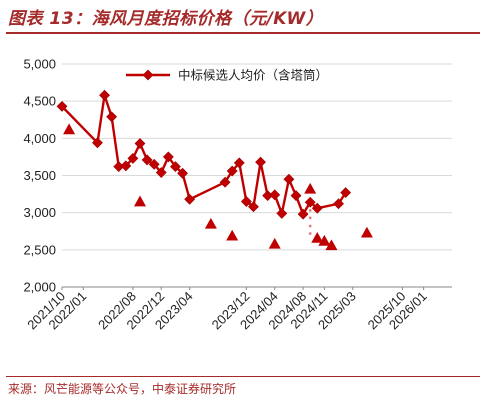 This screenshot has height=400, width=488. I want to click on legend-marker, so click(148, 75).